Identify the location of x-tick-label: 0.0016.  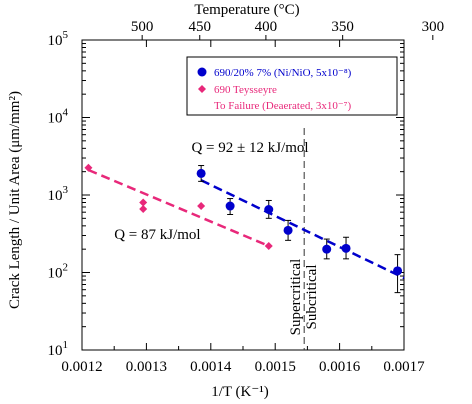
(340, 367).